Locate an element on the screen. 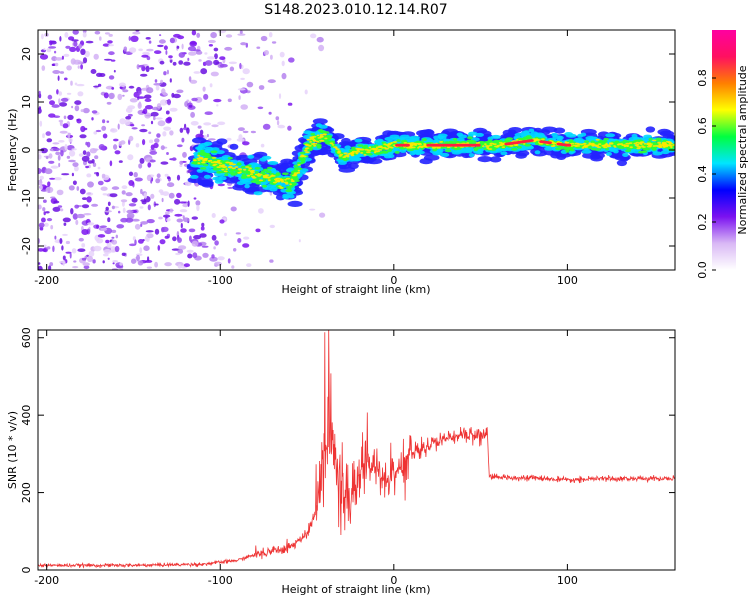  colorbar-tick-label: 0.2 is located at coordinates (702, 222).